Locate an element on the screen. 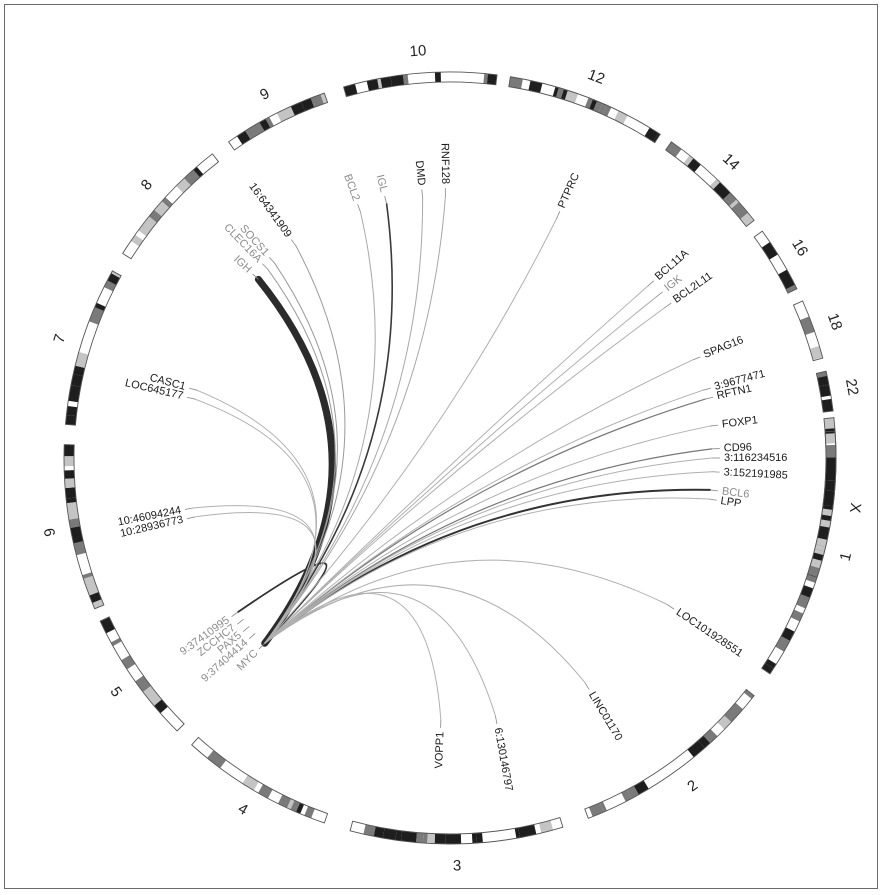 The image size is (884, 895). chromosome-x is located at coordinates (822, 504).